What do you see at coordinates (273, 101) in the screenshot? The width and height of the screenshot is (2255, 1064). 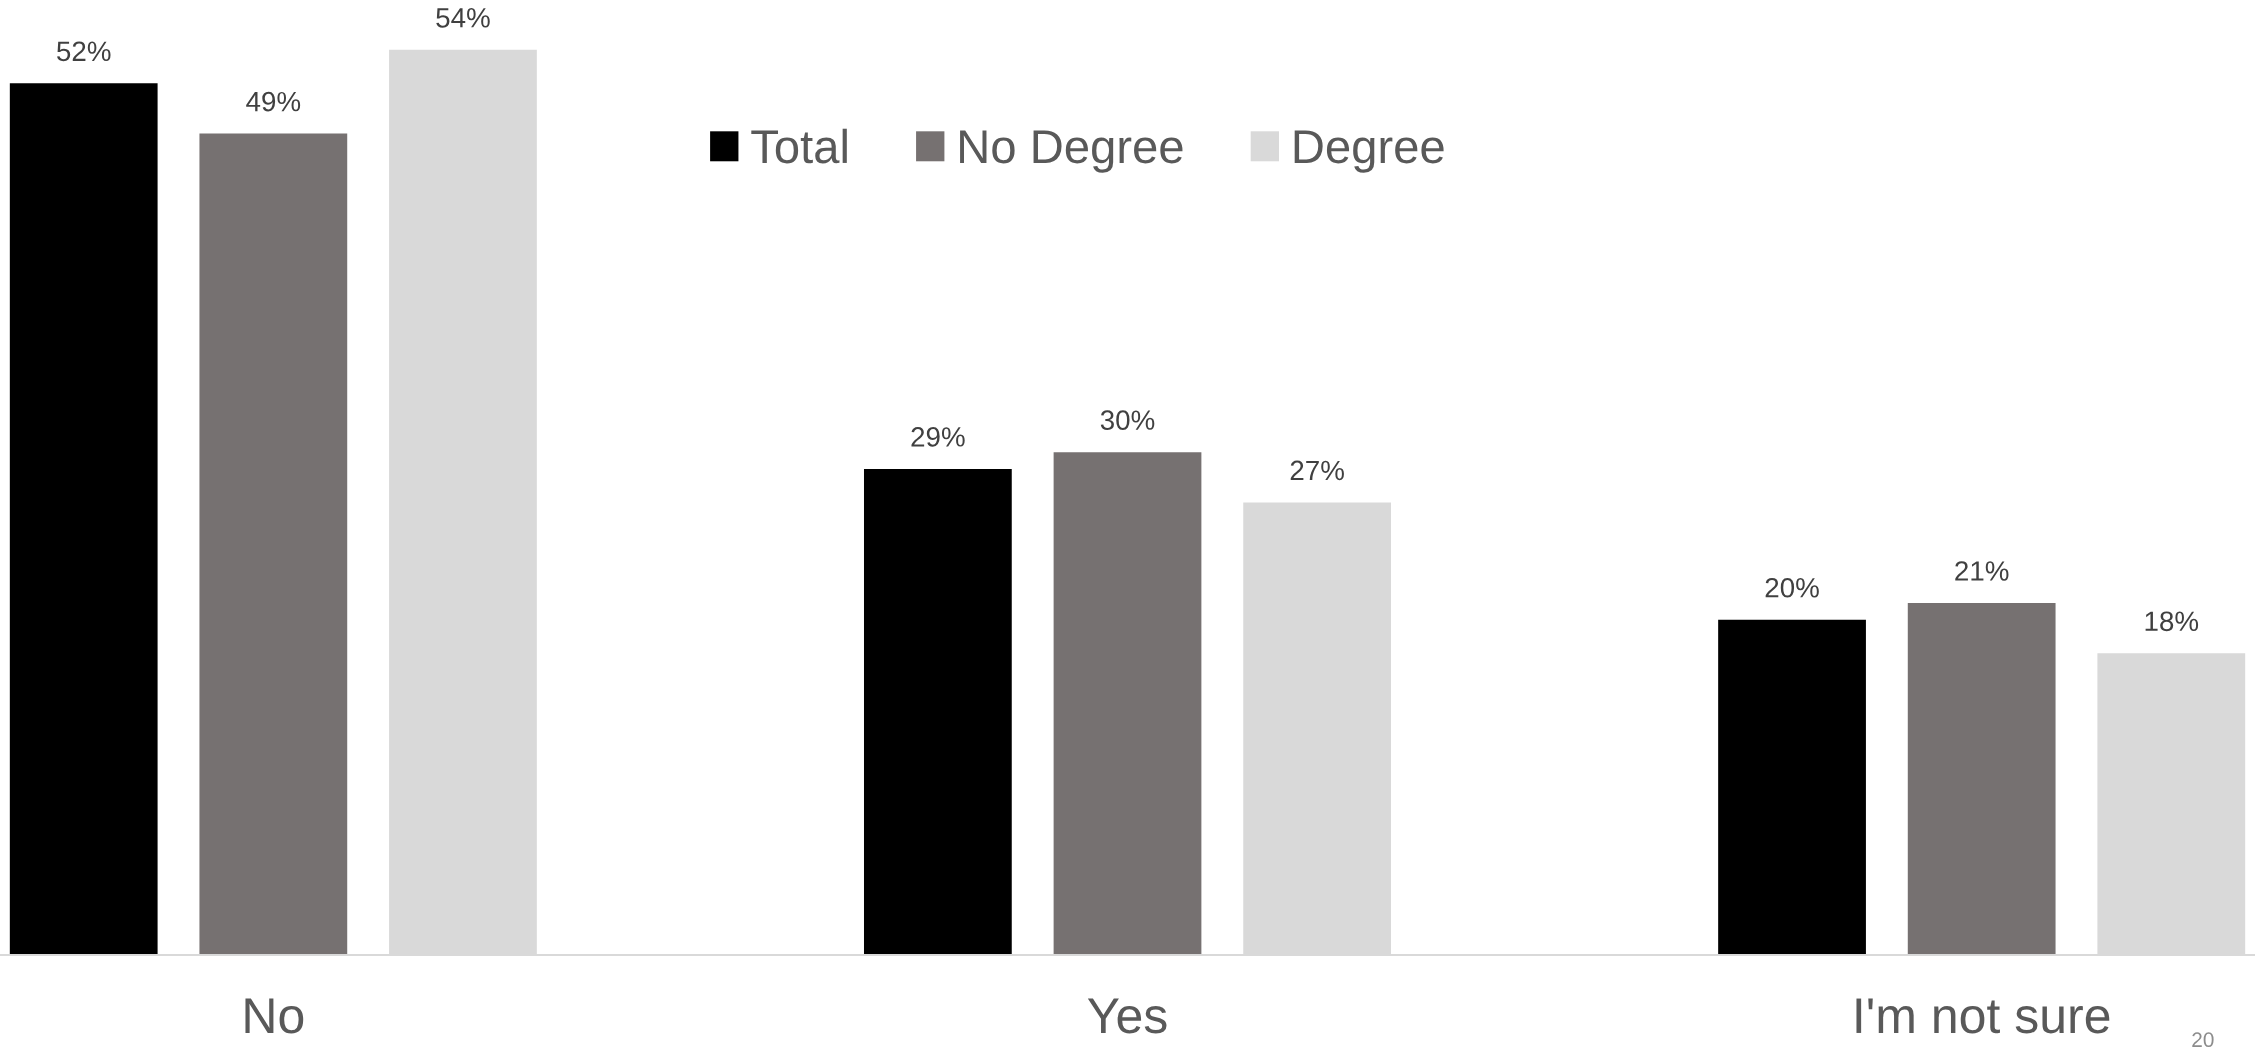 I see `data-label: 49%` at bounding box center [273, 101].